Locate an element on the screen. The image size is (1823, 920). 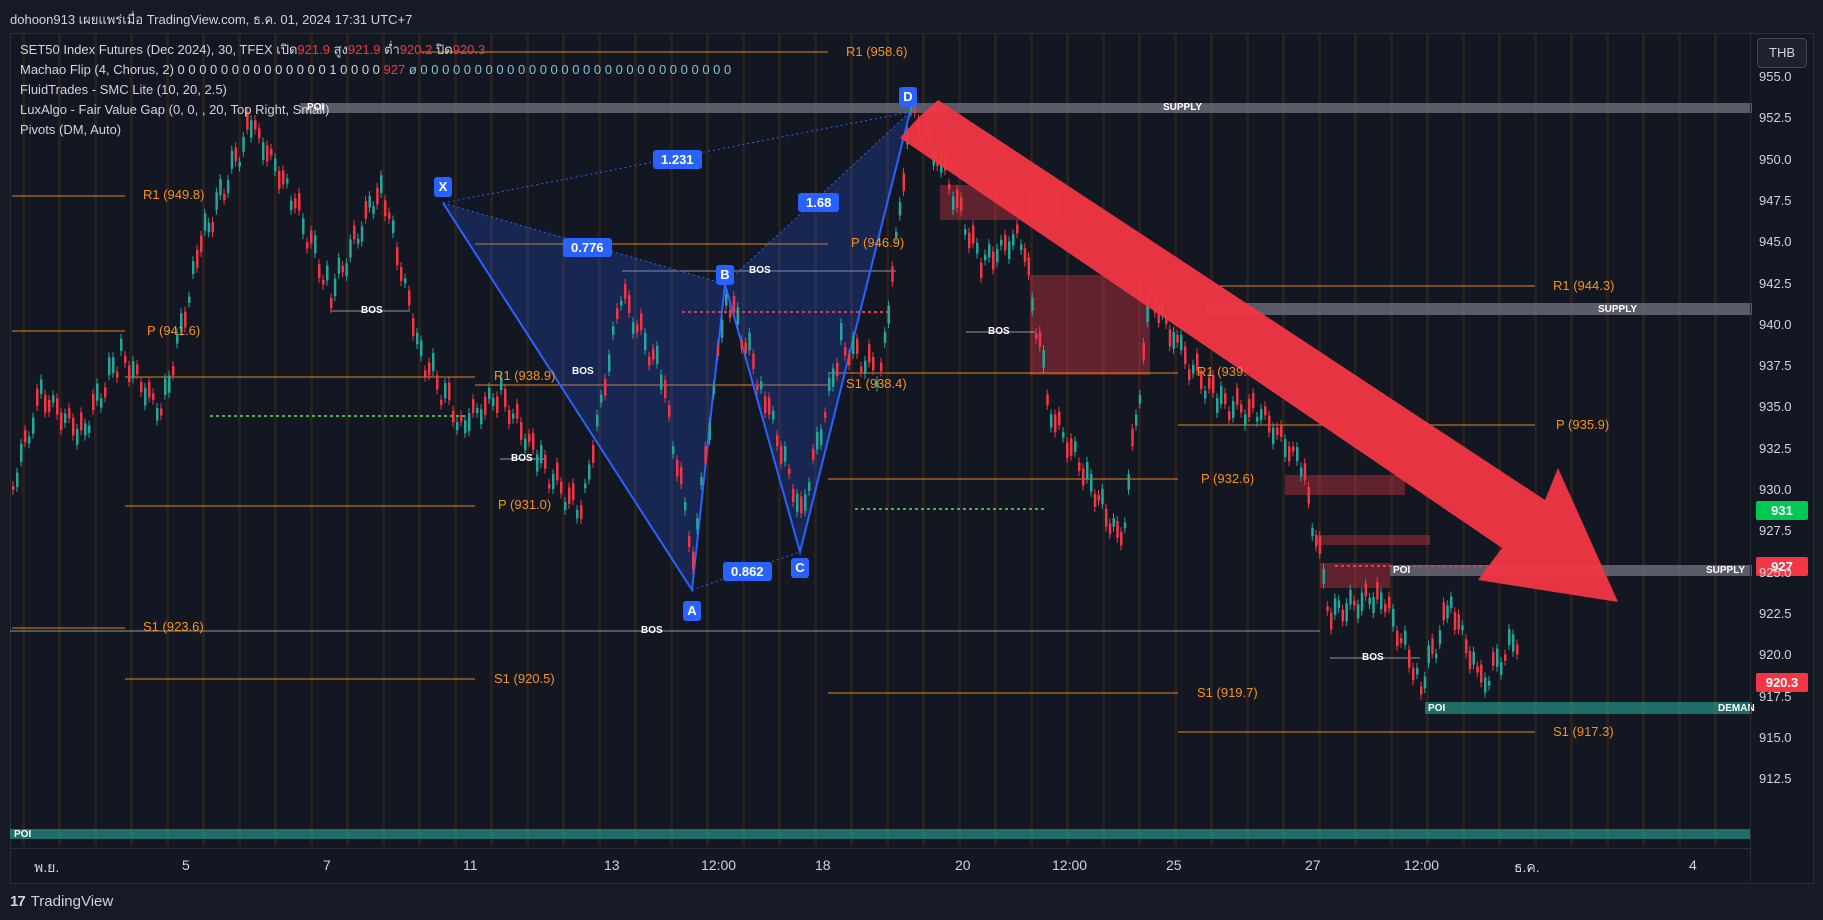
time-tick: 18 is located at coordinates (823, 865).